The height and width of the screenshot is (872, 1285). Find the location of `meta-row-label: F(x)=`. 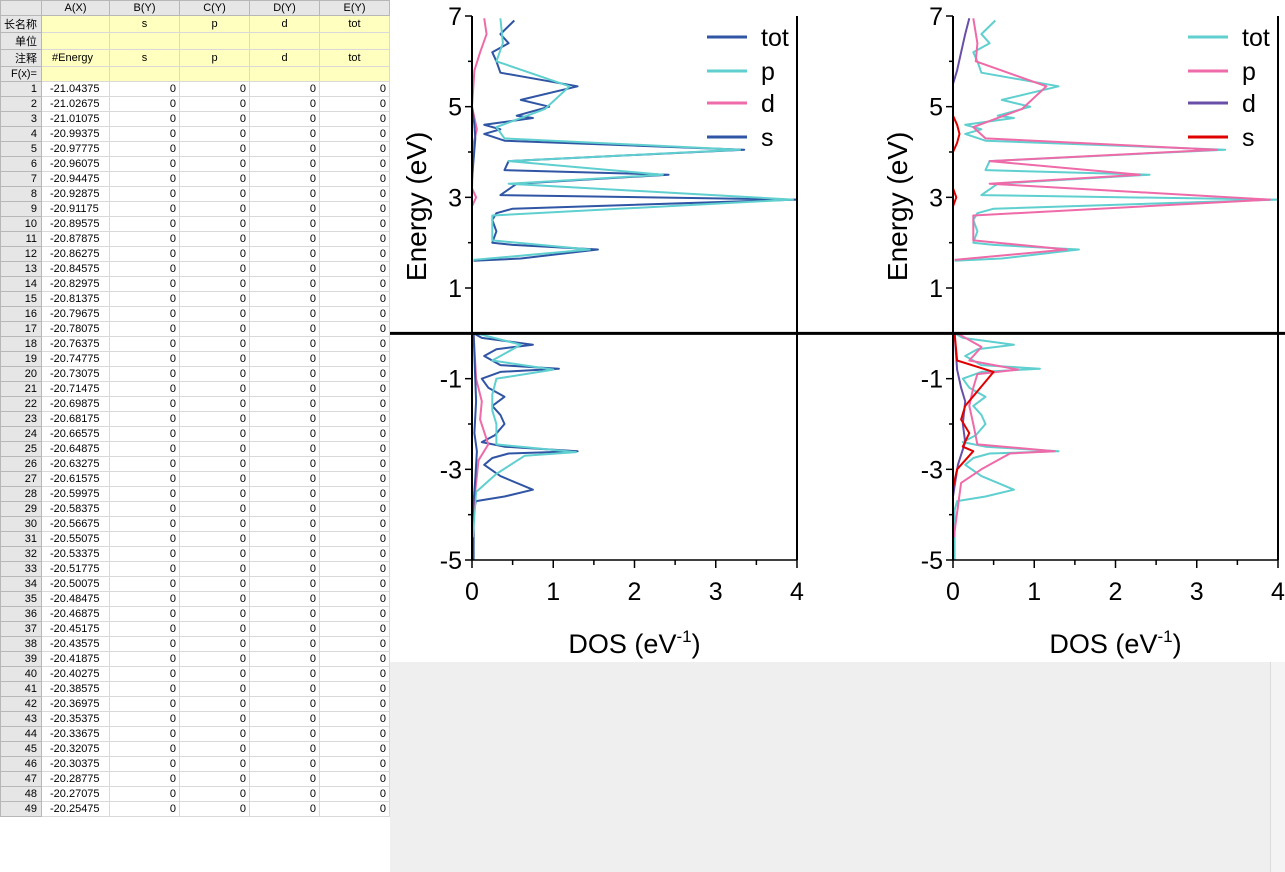

meta-row-label: F(x)= is located at coordinates (21, 74).